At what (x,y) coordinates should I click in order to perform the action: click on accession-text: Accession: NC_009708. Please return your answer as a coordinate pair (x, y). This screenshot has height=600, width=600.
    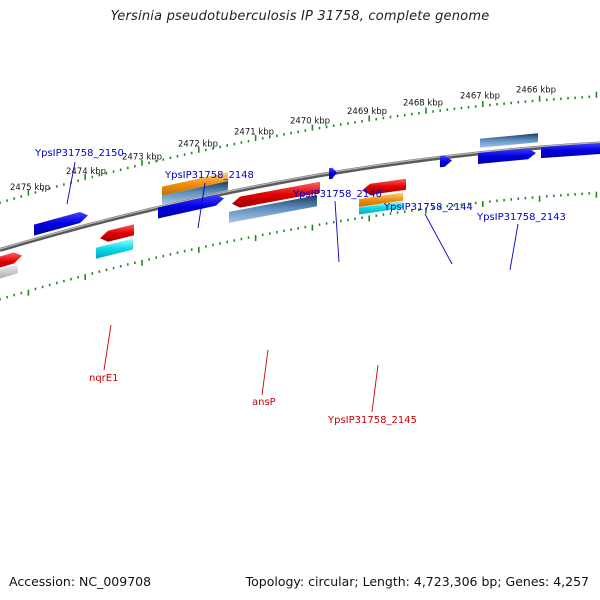
    Looking at the image, I should click on (80, 581).